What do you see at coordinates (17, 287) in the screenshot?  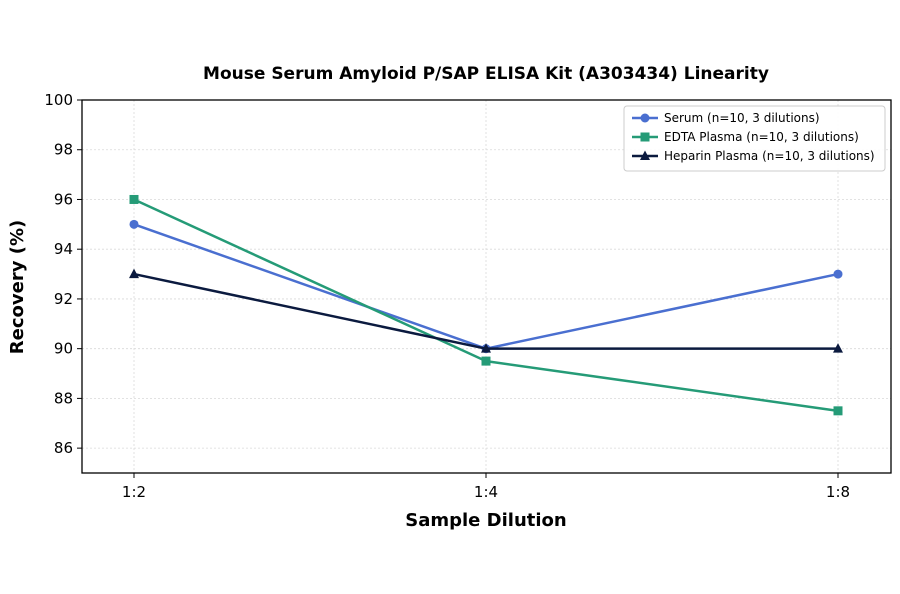 I see `y-axis-label: Recovery (%)` at bounding box center [17, 287].